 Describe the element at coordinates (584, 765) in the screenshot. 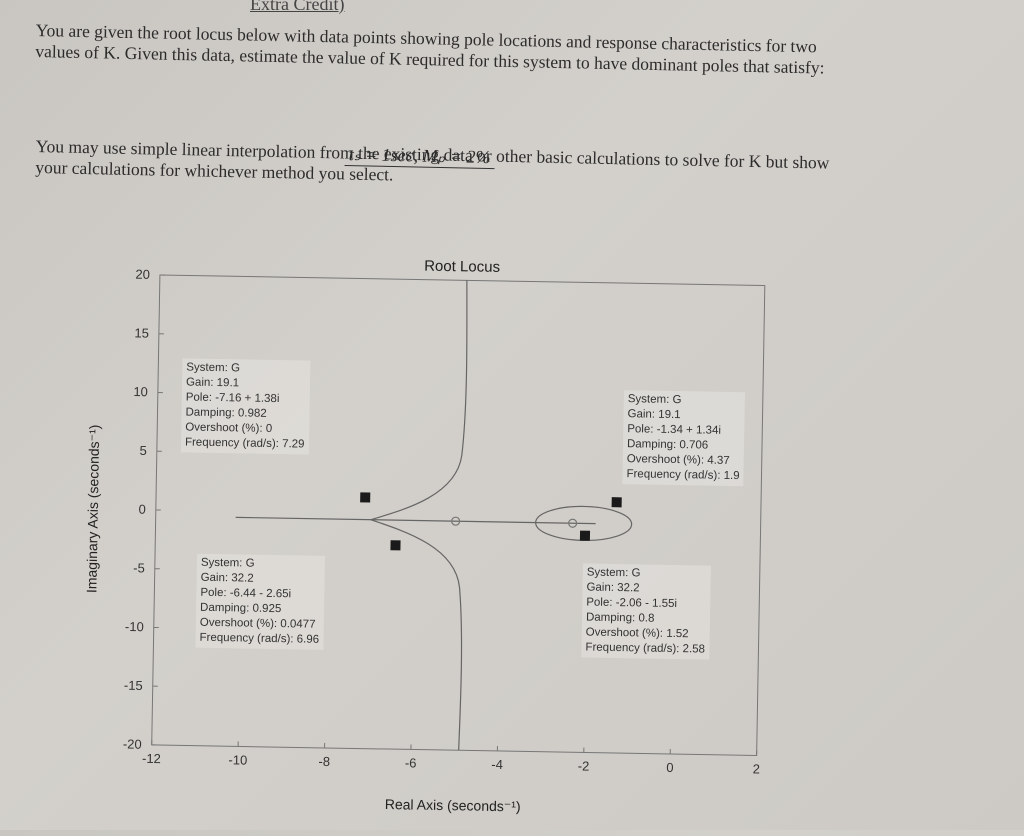

I see `x-tick-label: -2` at that location.